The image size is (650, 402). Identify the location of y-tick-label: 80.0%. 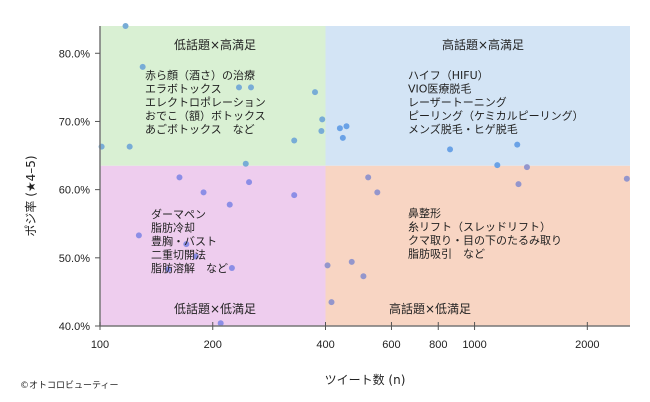
(74, 54).